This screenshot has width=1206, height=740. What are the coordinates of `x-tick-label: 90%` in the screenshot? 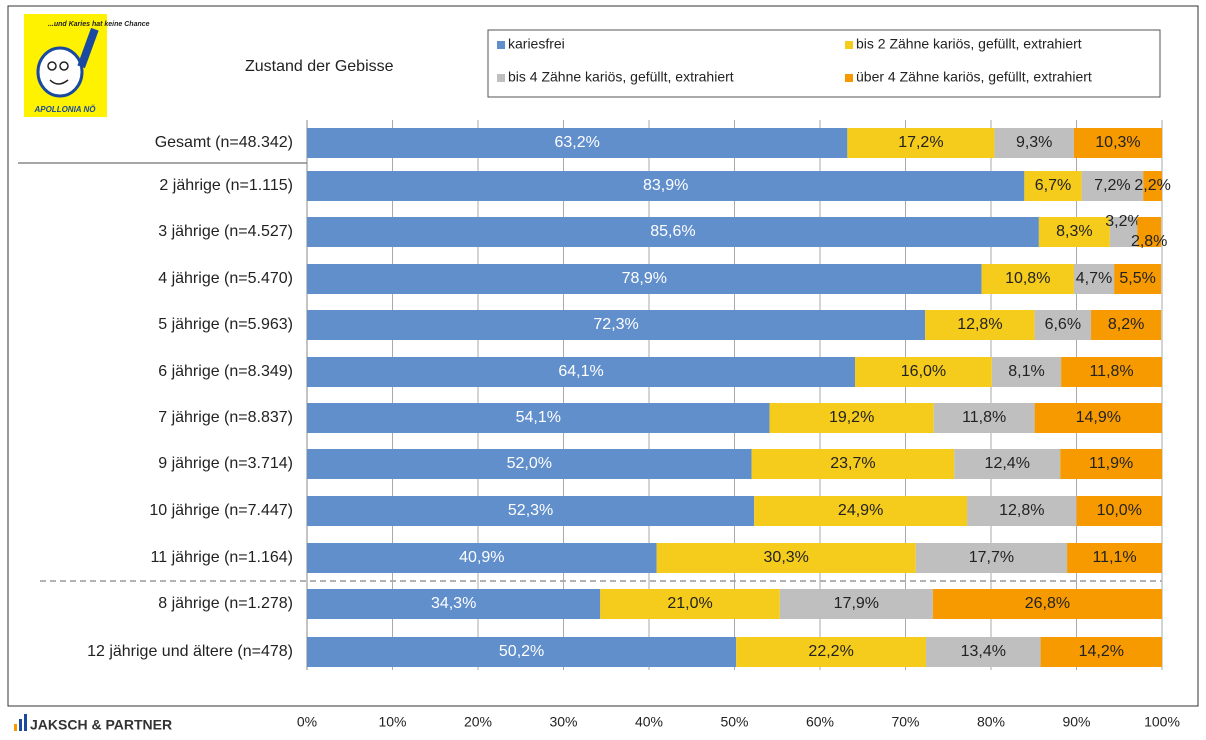 It's located at (1076, 722).